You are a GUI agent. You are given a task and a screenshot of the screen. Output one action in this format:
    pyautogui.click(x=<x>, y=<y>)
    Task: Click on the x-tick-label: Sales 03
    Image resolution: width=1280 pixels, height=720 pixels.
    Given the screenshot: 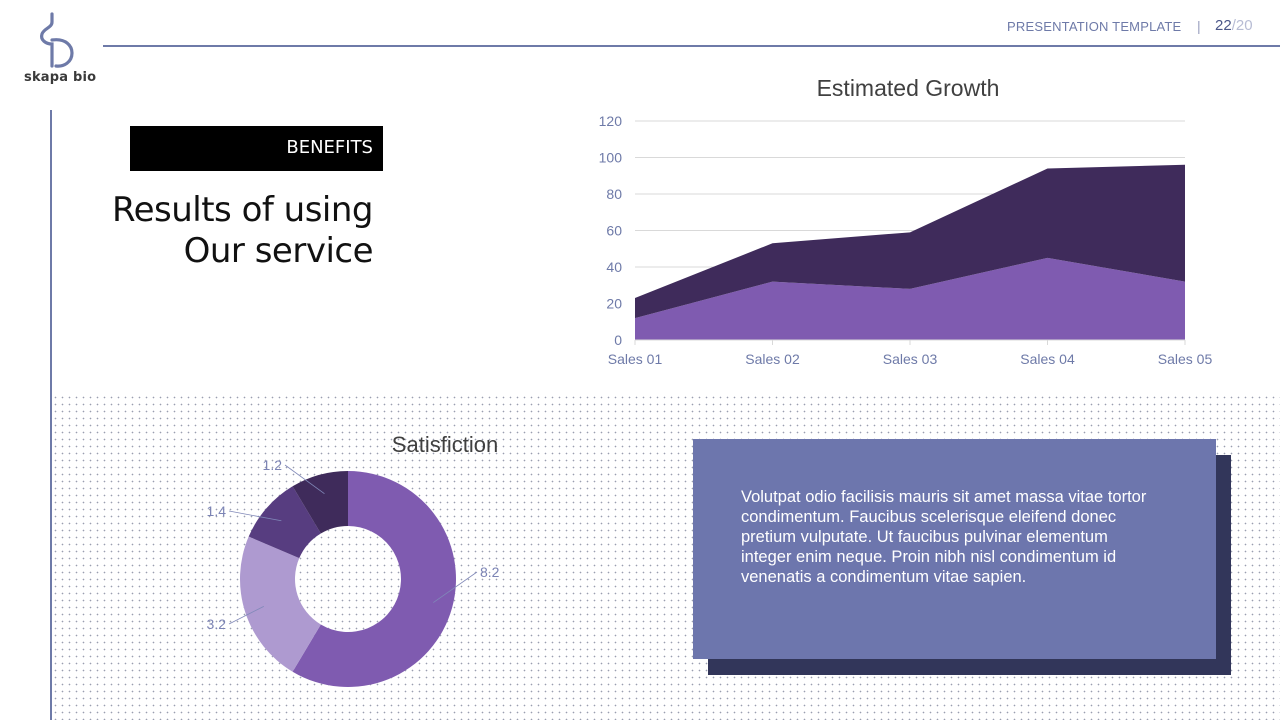 What is the action you would take?
    pyautogui.click(x=910, y=359)
    